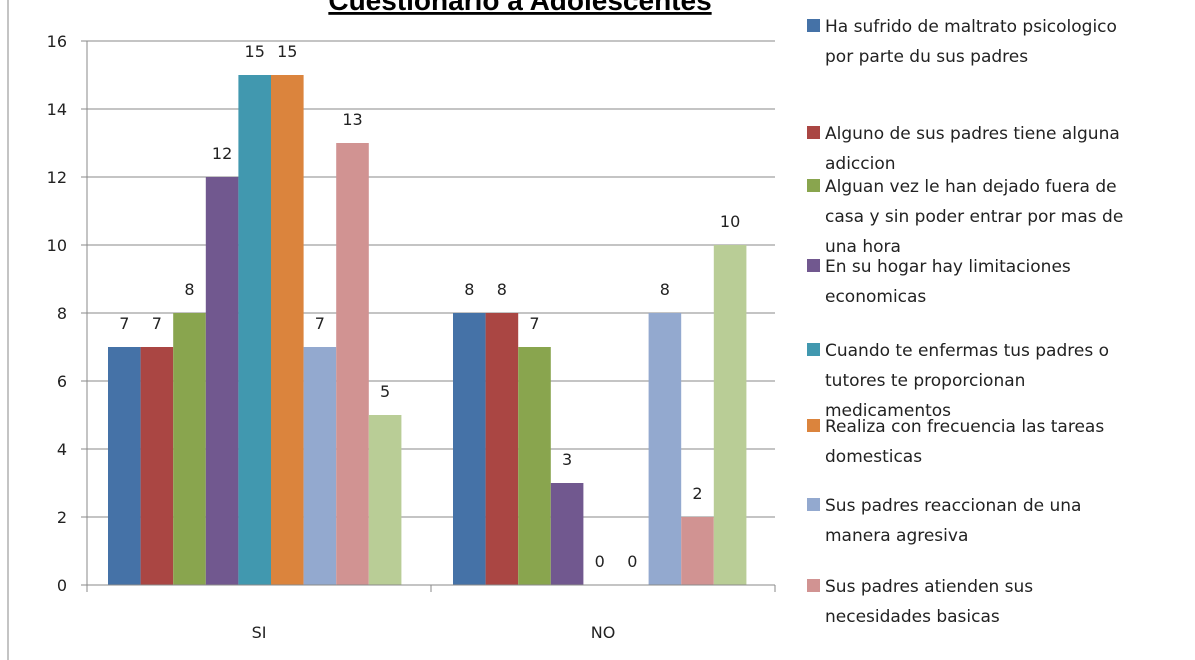  Describe the element at coordinates (57, 41) in the screenshot. I see `y-tick-label: 16` at that location.